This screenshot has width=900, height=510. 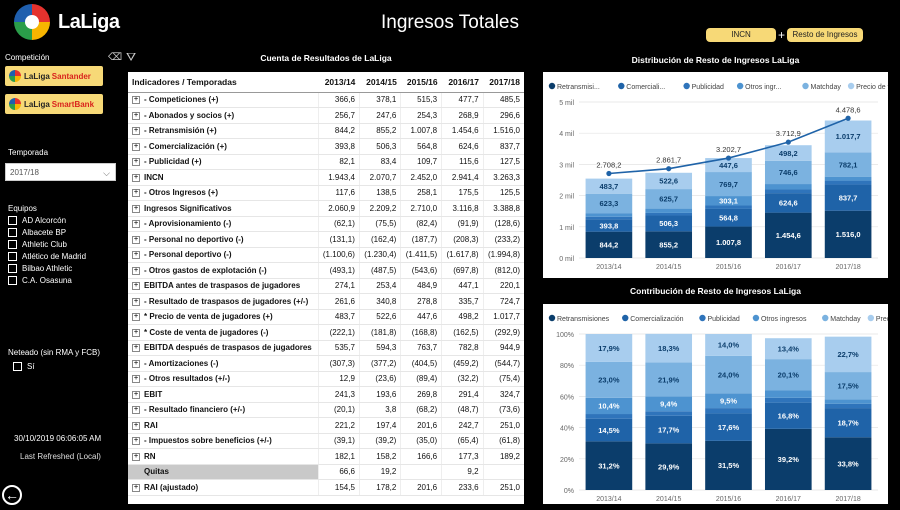 What do you see at coordinates (223, 82) in the screenshot?
I see `column-header: Indicadores / Temporadas` at bounding box center [223, 82].